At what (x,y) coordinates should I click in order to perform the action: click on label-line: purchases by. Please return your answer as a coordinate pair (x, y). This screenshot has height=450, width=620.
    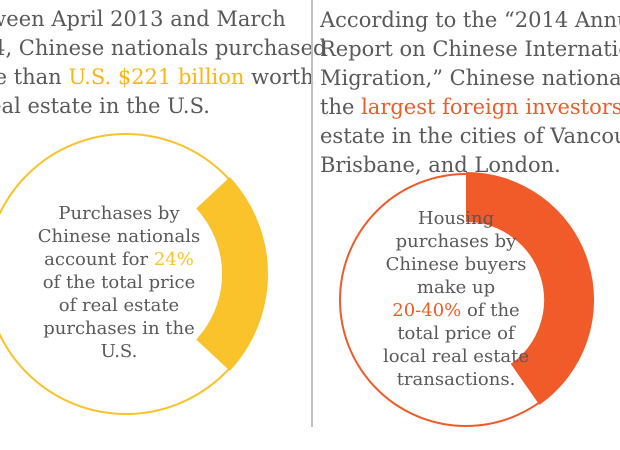
    Looking at the image, I should click on (456, 241).